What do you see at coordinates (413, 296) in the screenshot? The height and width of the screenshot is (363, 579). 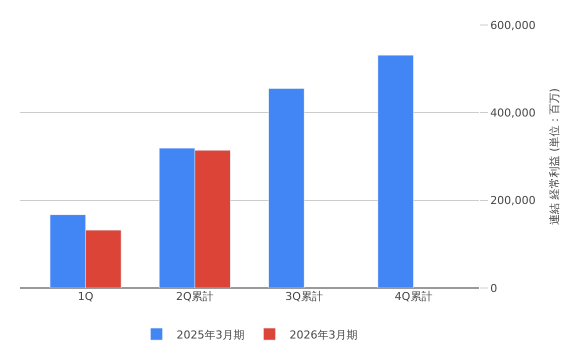 I see `x-tick-label: 4Q累計` at bounding box center [413, 296].